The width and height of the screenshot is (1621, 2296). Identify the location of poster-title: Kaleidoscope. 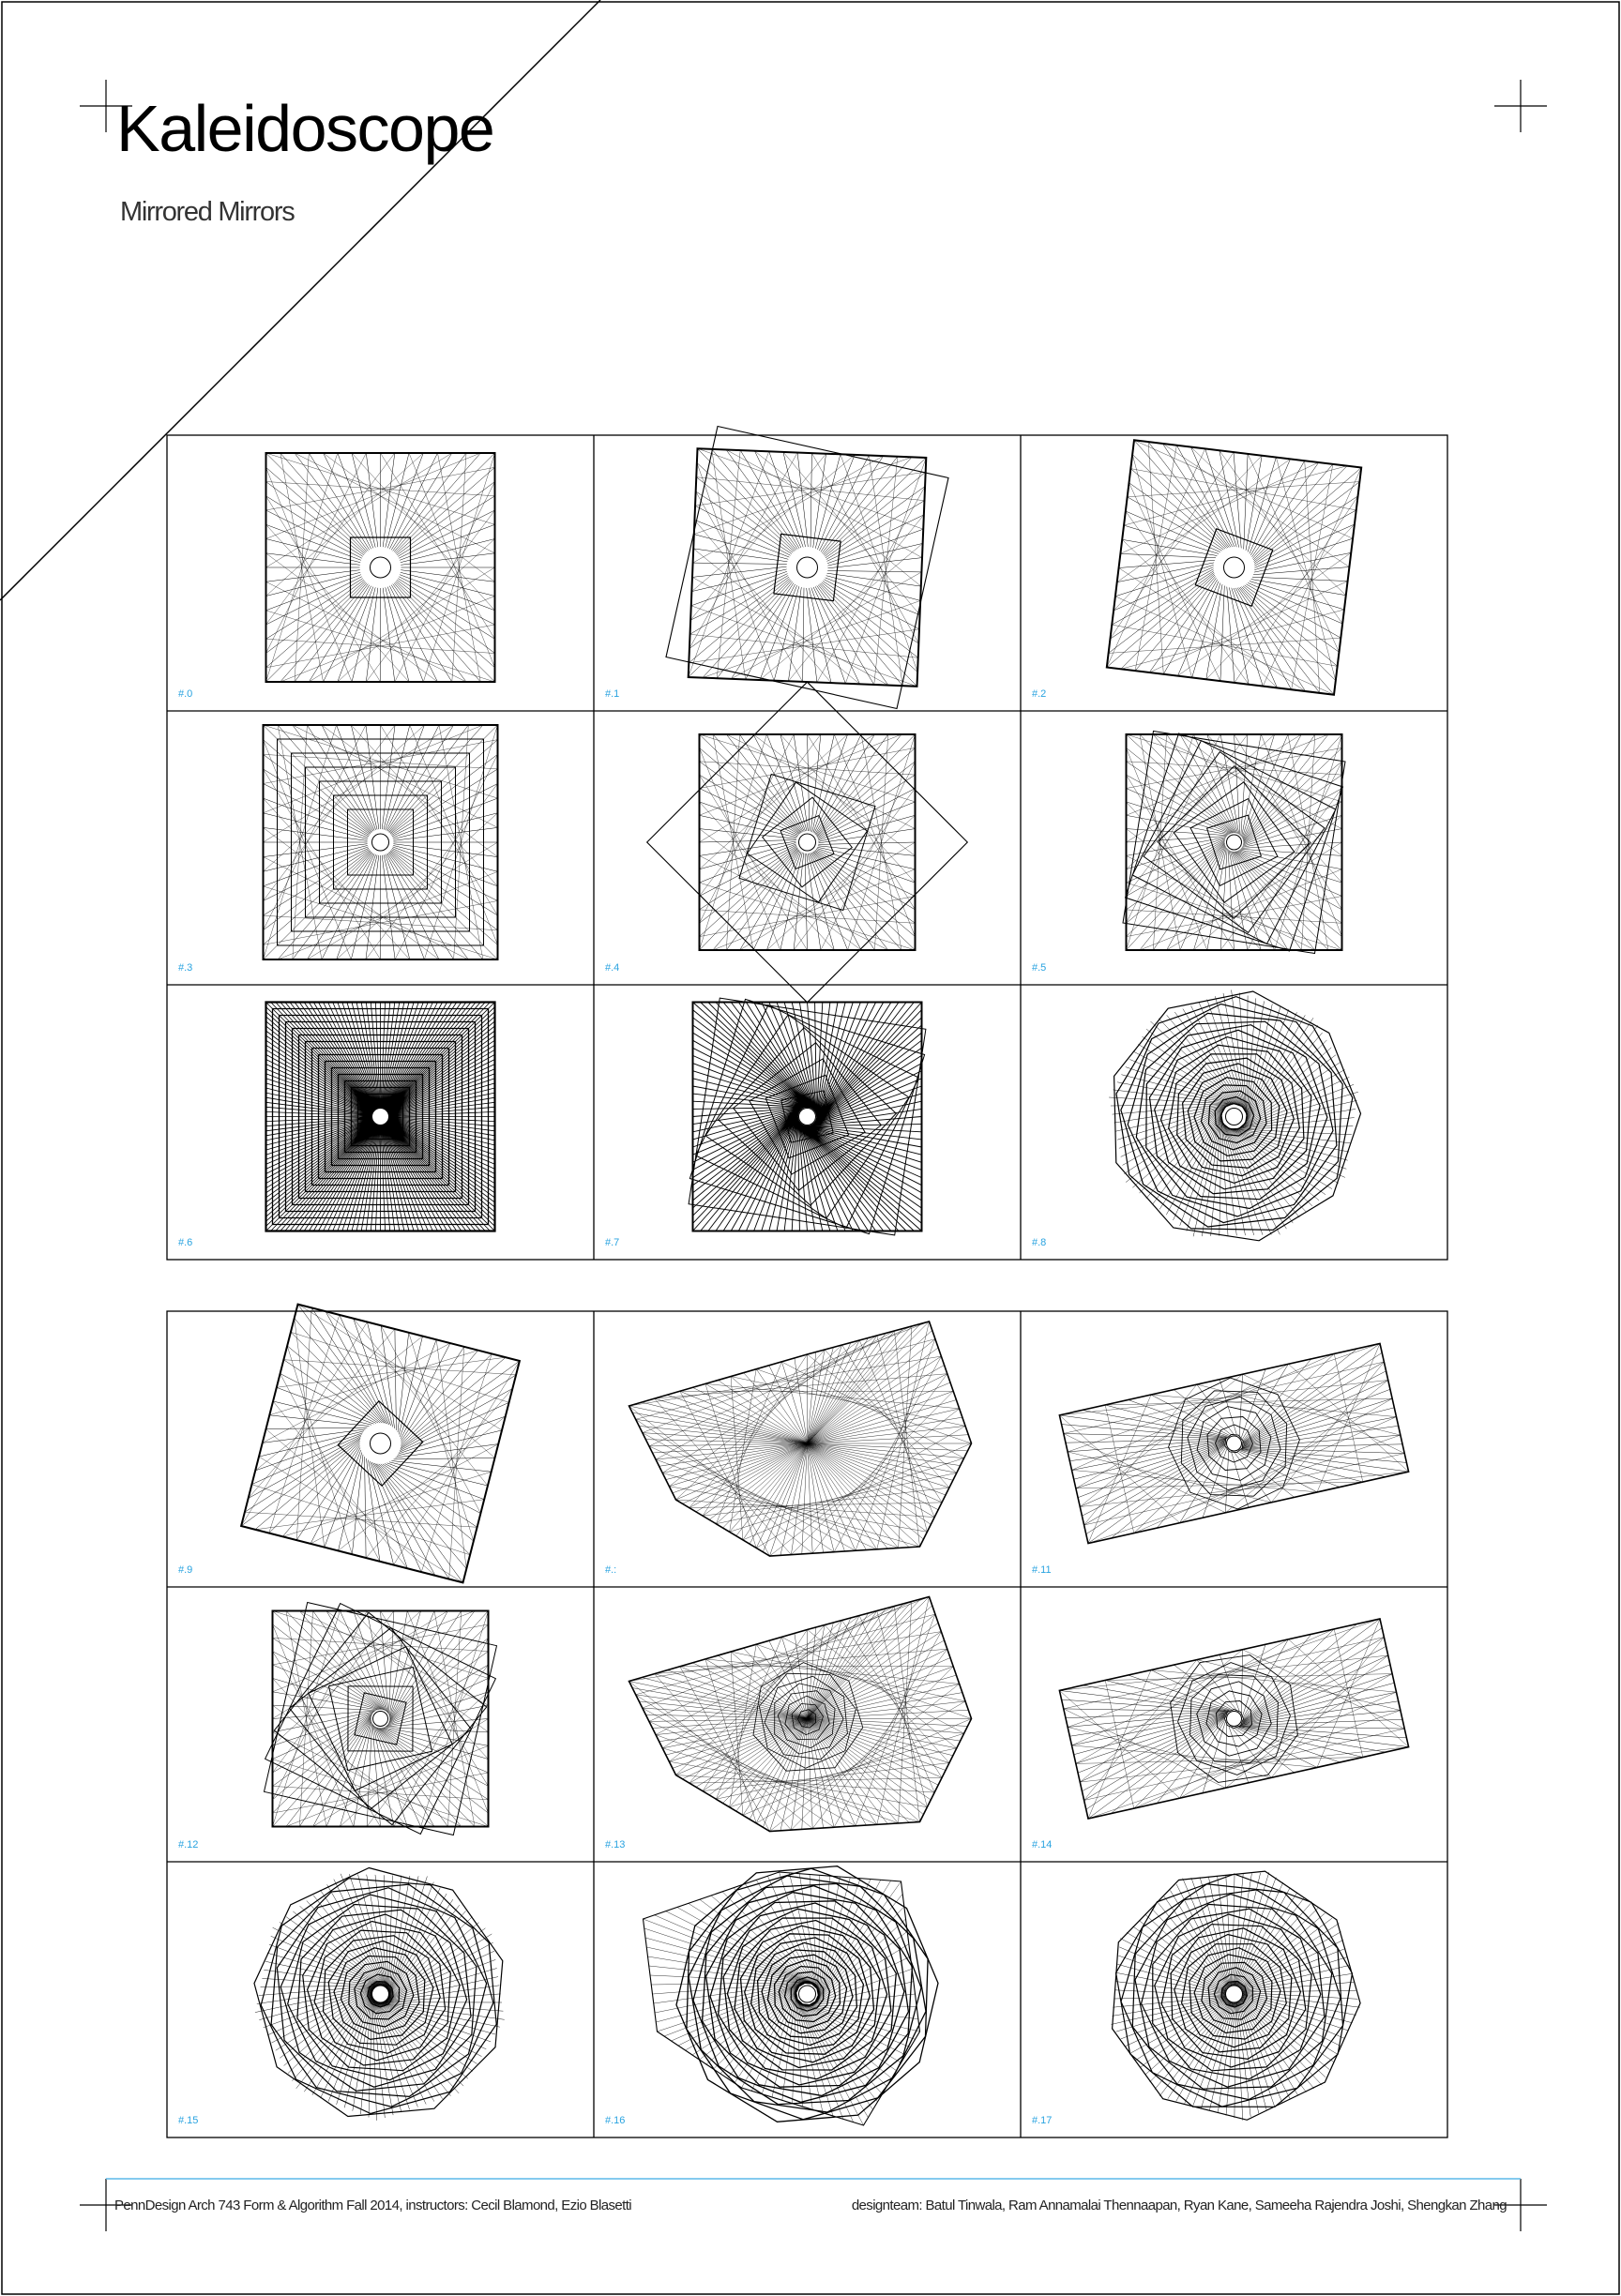
(305, 128).